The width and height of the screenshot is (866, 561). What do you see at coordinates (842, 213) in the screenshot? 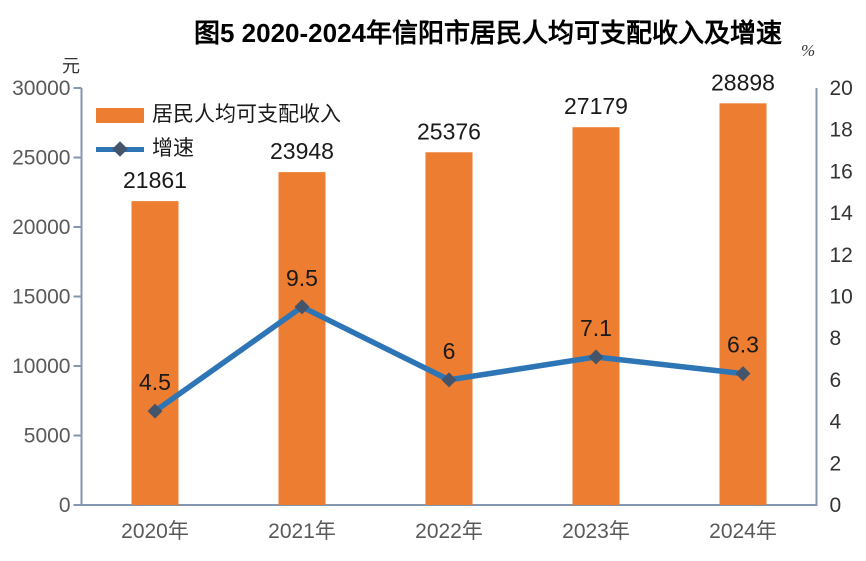
I see `right-axis-tick-label: 14` at bounding box center [842, 213].